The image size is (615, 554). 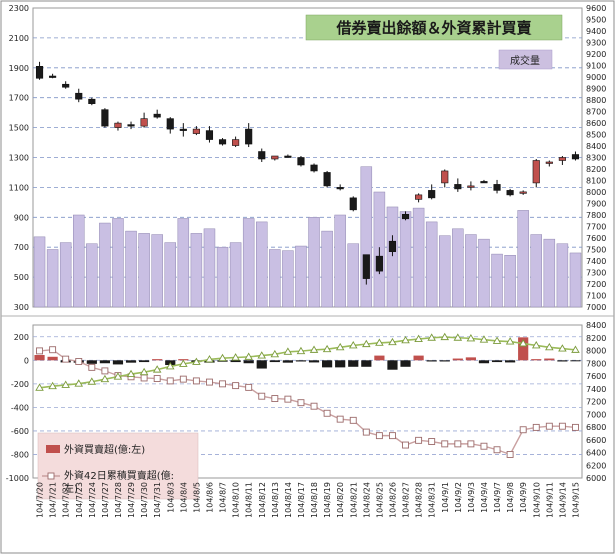 What do you see at coordinates (471, 497) in the screenshot?
I see `x-category-label: 104/9/3` at bounding box center [471, 497].